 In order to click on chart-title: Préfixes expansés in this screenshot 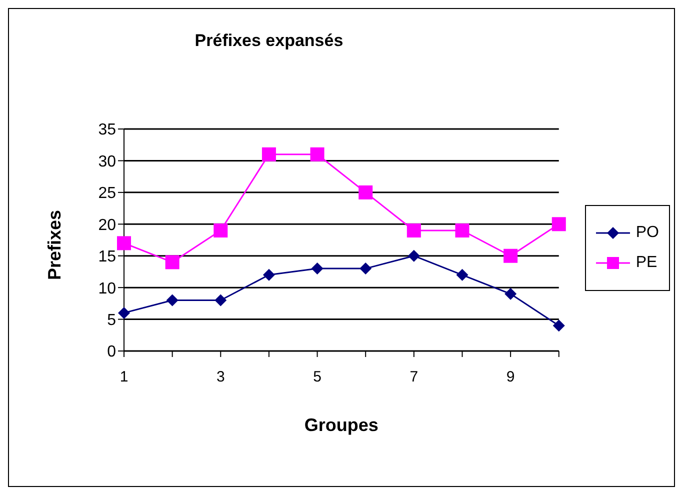, I will do `click(269, 41)`.